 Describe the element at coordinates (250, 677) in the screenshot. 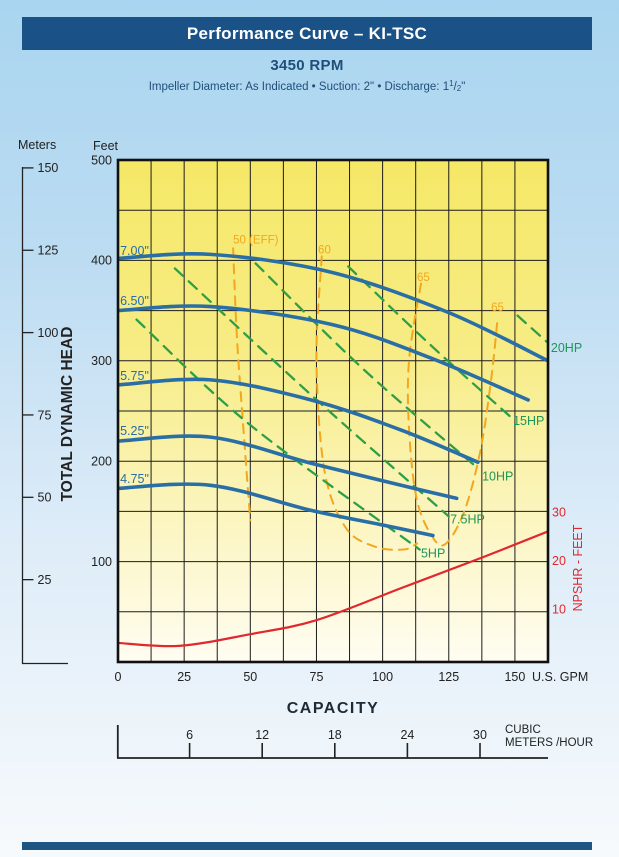

I see `gpm-tick-label: 50` at that location.